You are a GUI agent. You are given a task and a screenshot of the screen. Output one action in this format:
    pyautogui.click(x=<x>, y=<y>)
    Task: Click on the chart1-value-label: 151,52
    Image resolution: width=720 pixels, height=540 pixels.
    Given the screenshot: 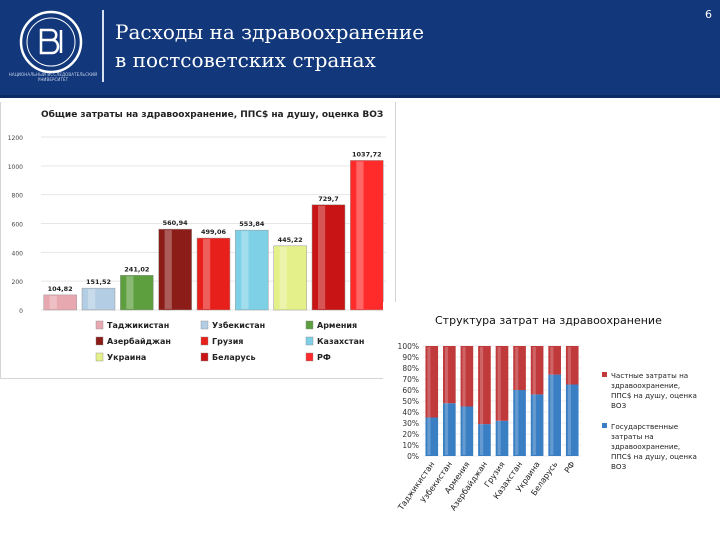 What is the action you would take?
    pyautogui.click(x=98, y=282)
    